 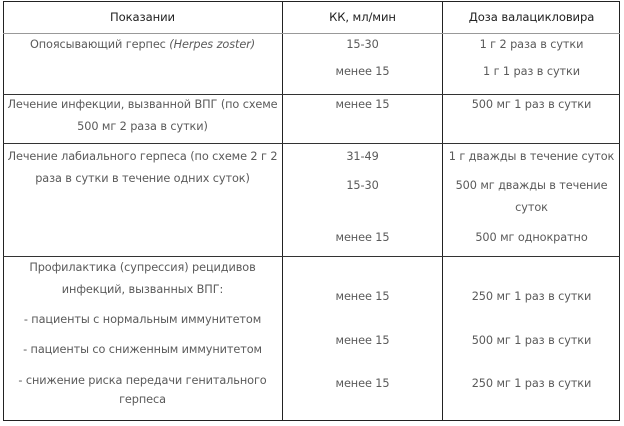 What do you see at coordinates (142, 267) in the screenshot?
I see `indication-cell: Профилактика (супрессия) рецидивов` at bounding box center [142, 267].